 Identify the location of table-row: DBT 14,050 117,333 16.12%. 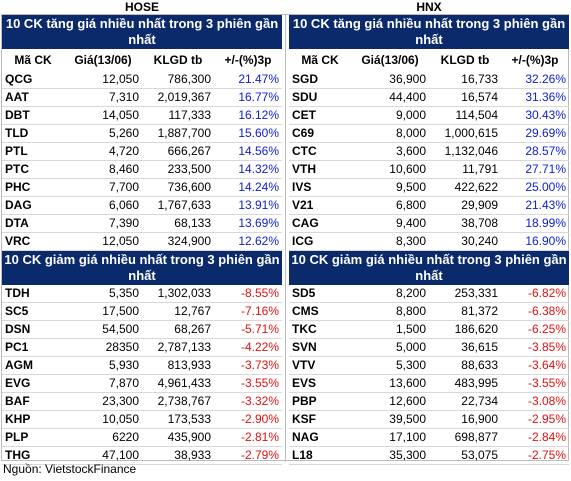
(142, 115).